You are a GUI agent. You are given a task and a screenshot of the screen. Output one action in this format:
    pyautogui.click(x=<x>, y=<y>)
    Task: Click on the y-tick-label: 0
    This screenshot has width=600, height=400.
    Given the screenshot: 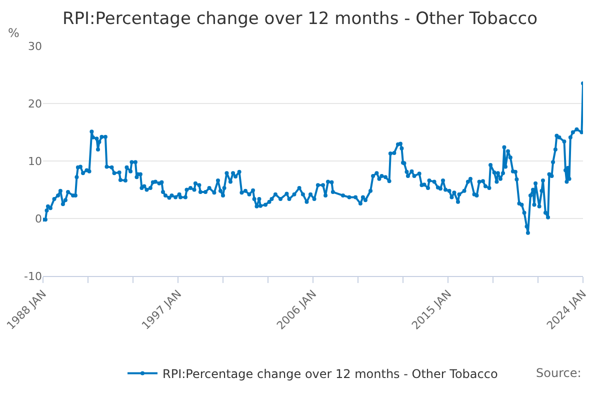 What is the action you would take?
    pyautogui.click(x=38, y=219)
    